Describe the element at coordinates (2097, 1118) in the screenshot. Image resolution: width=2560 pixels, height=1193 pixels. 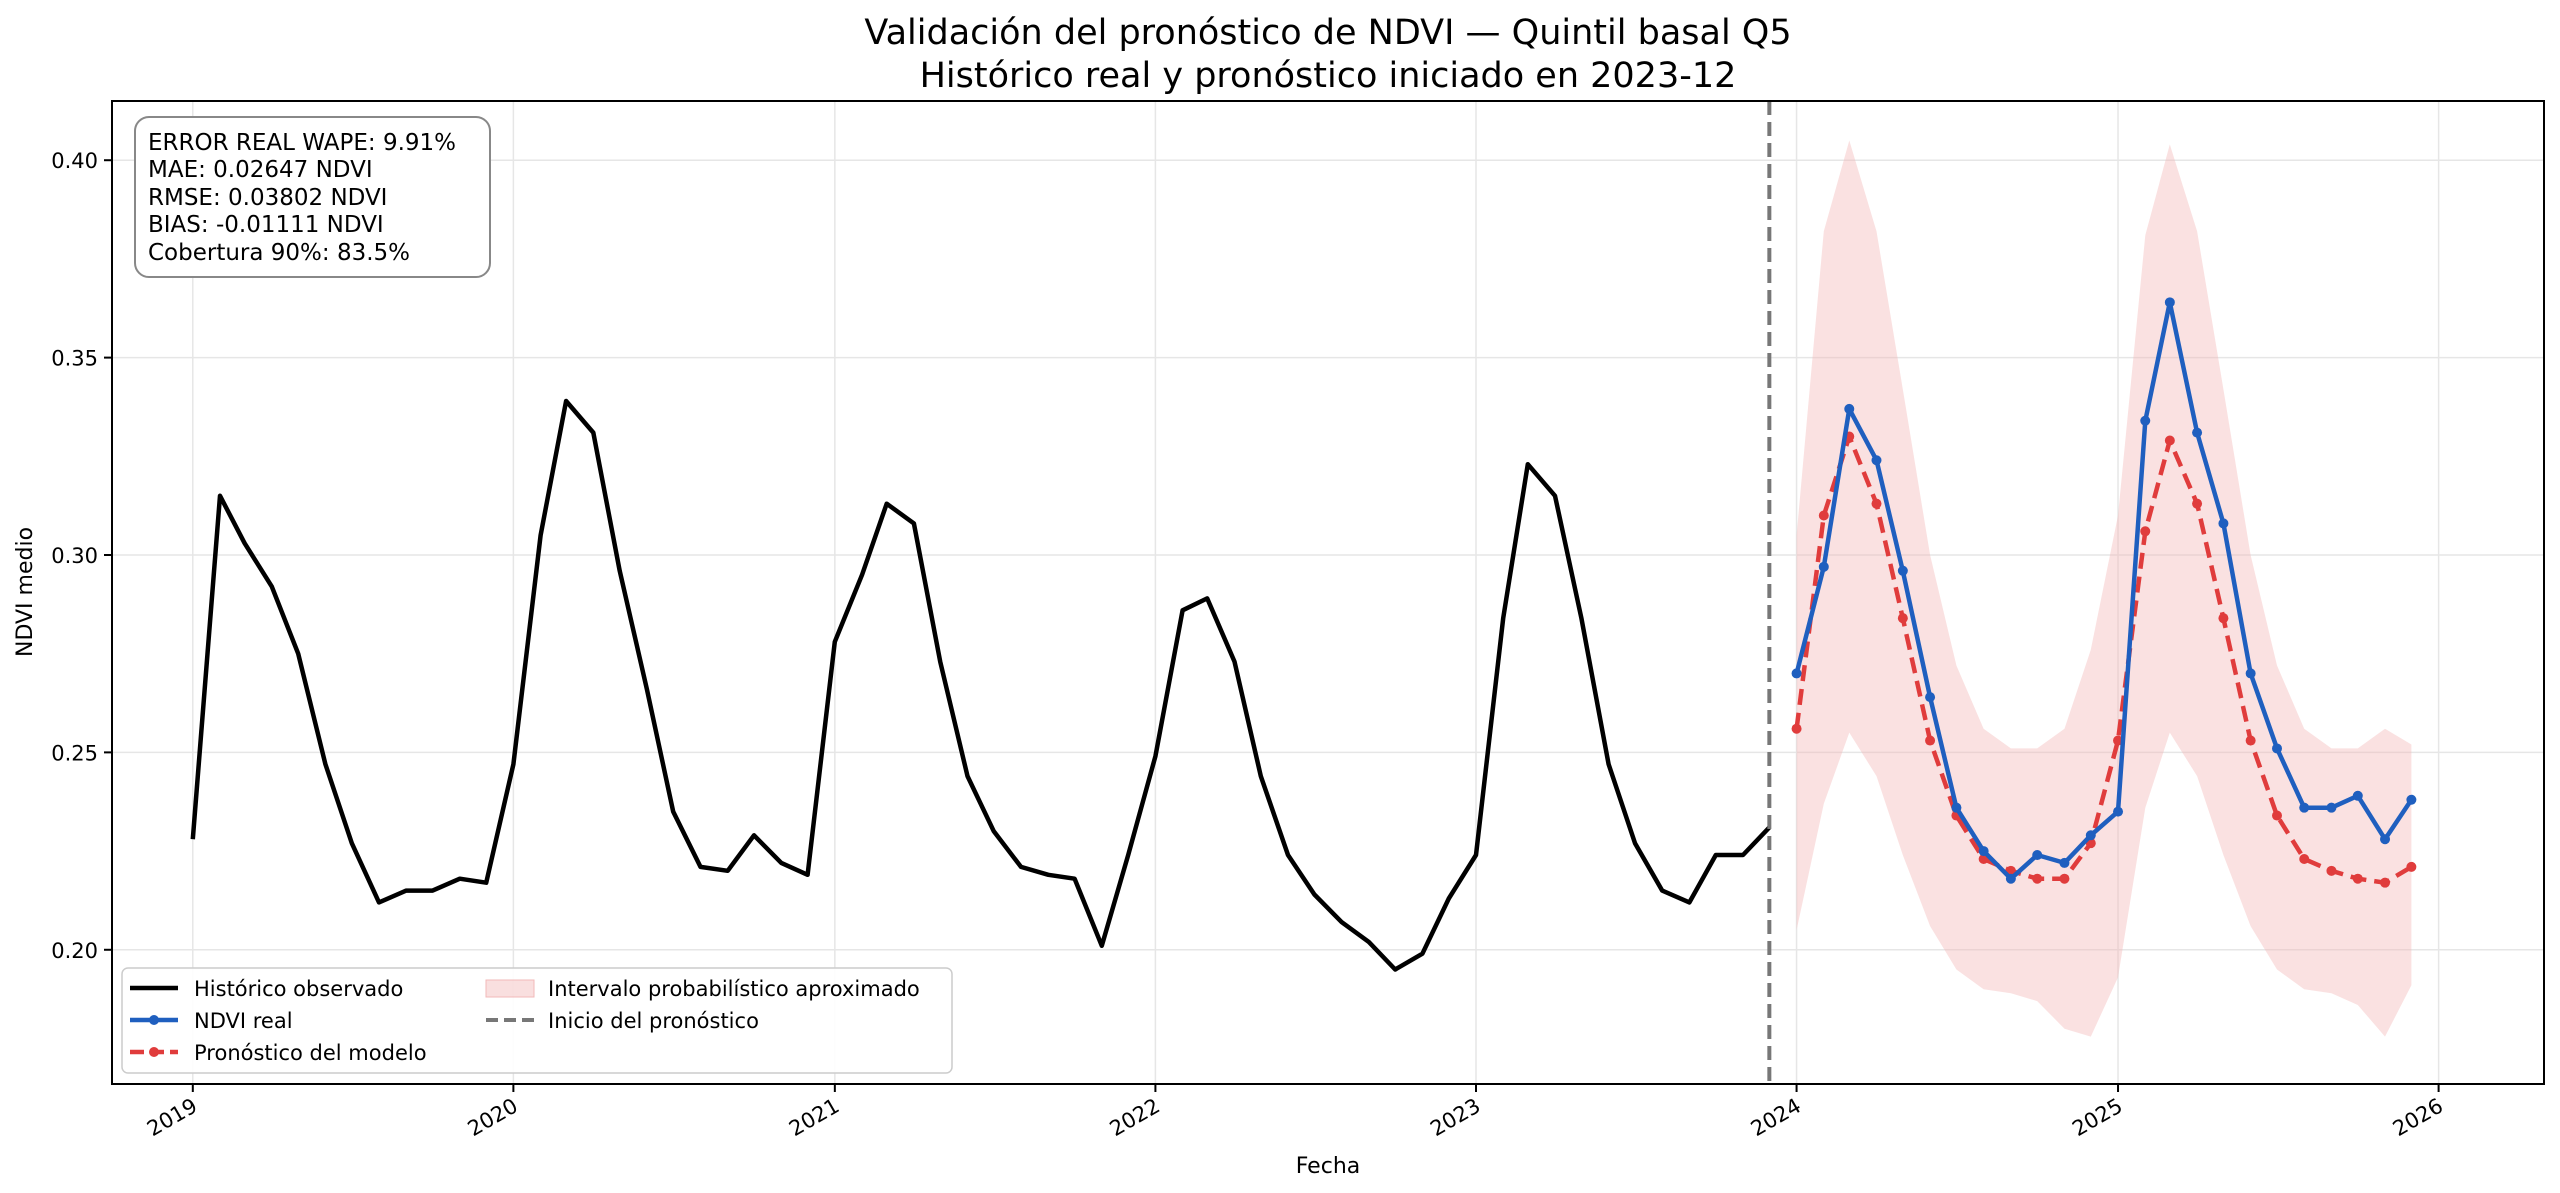
I see `x-tick-label: 2025` at that location.